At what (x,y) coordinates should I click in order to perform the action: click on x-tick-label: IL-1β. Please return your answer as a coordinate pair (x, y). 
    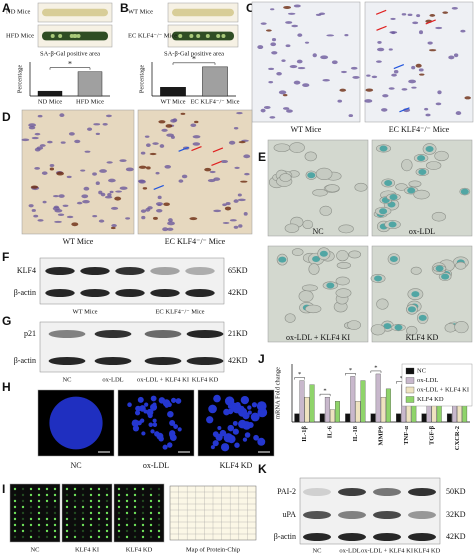
    Looking at the image, I should click on (304, 433).